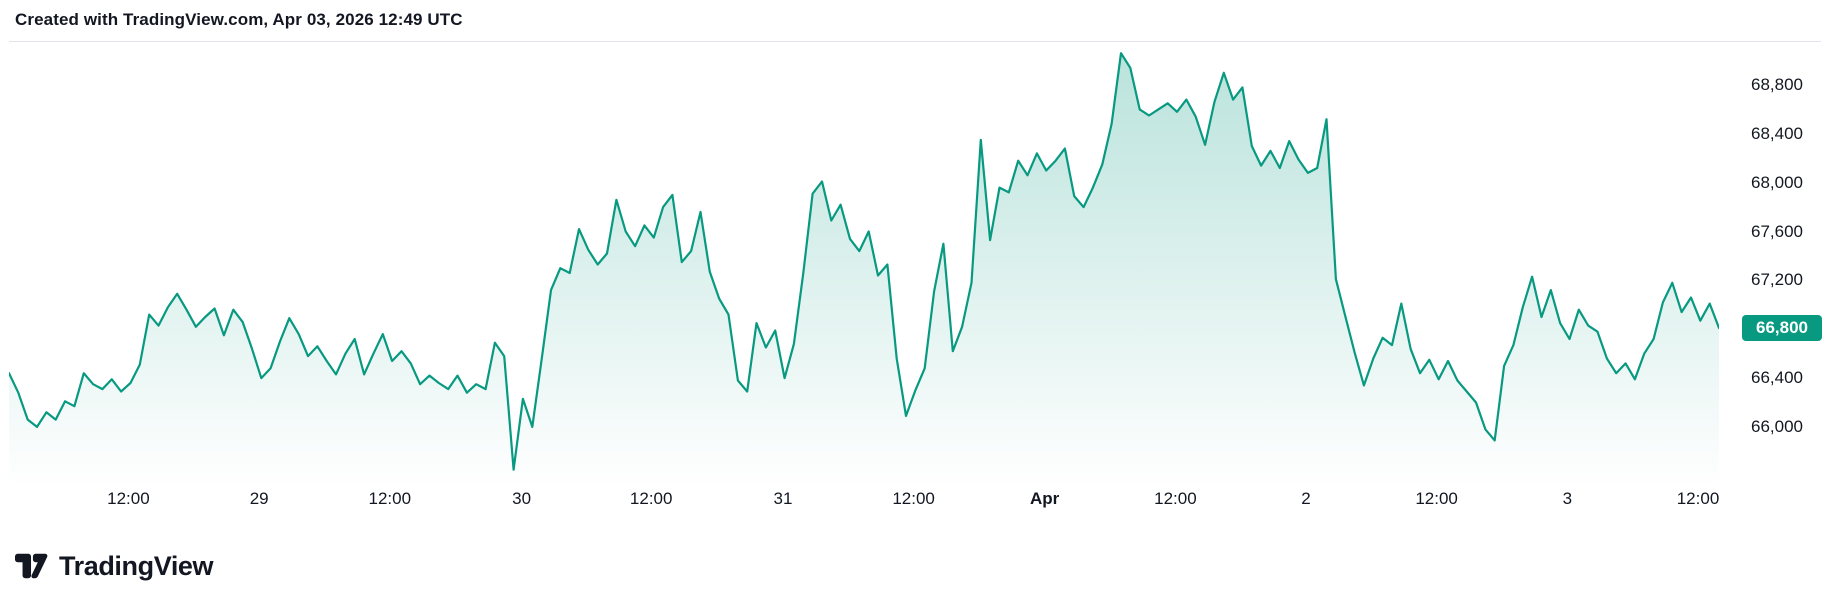 Image resolution: width=1830 pixels, height=611 pixels. Describe the element at coordinates (1782, 328) in the screenshot. I see `last-price-badge: 66,800` at that location.